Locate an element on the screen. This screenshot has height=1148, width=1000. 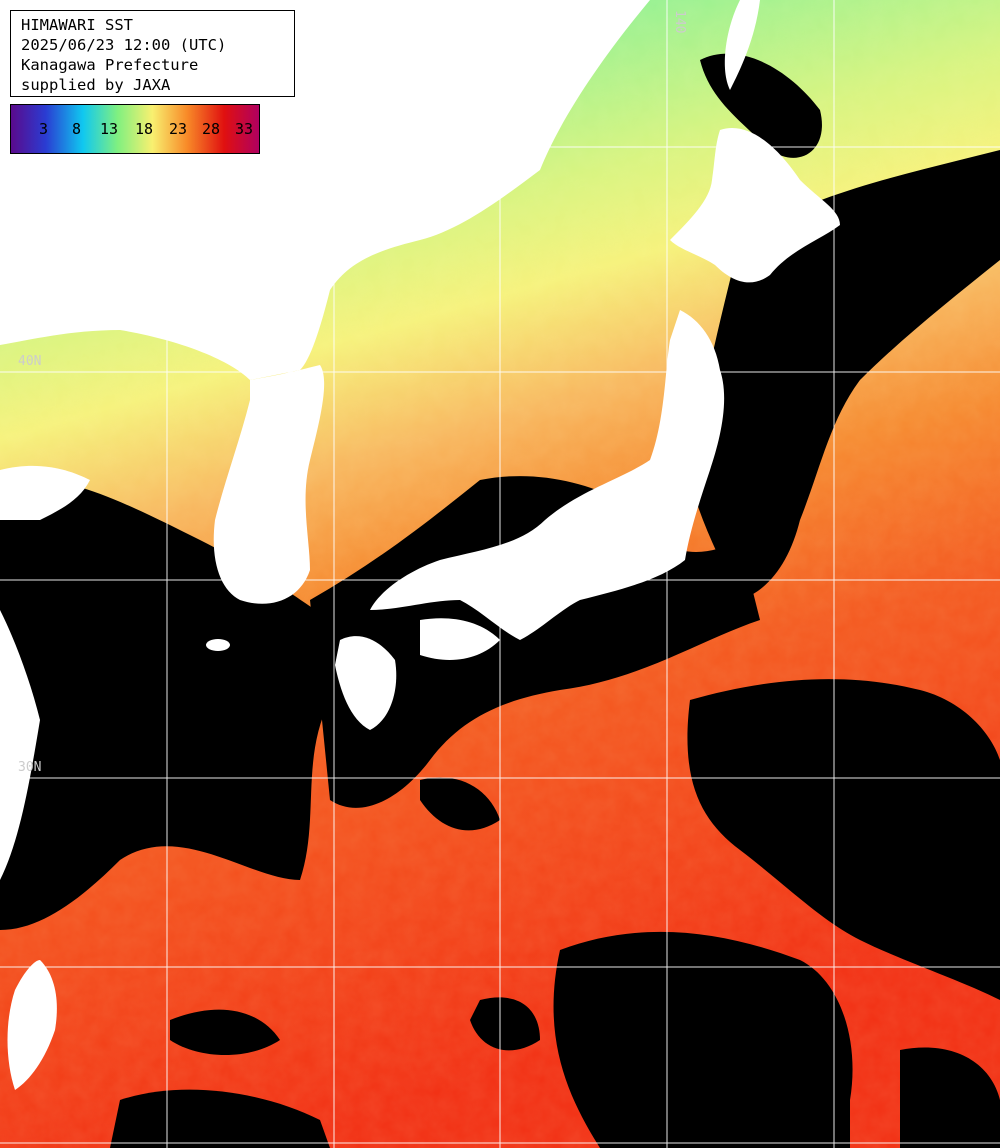
land-island-north is located at coordinates (412, 140).